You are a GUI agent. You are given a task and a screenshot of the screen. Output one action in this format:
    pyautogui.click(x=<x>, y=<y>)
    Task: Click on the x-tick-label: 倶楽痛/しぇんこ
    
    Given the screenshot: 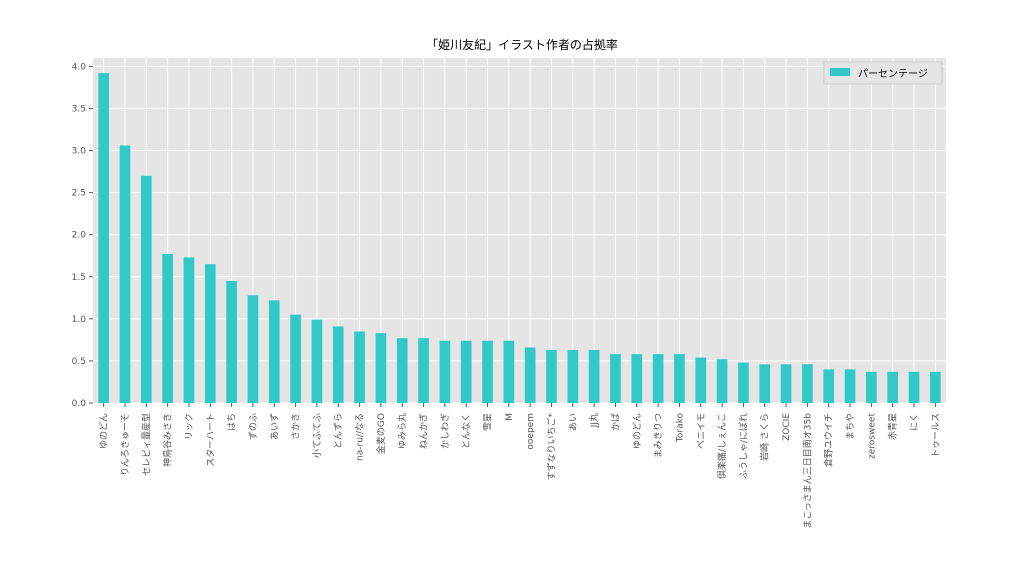 What is the action you would take?
    pyautogui.click(x=722, y=446)
    